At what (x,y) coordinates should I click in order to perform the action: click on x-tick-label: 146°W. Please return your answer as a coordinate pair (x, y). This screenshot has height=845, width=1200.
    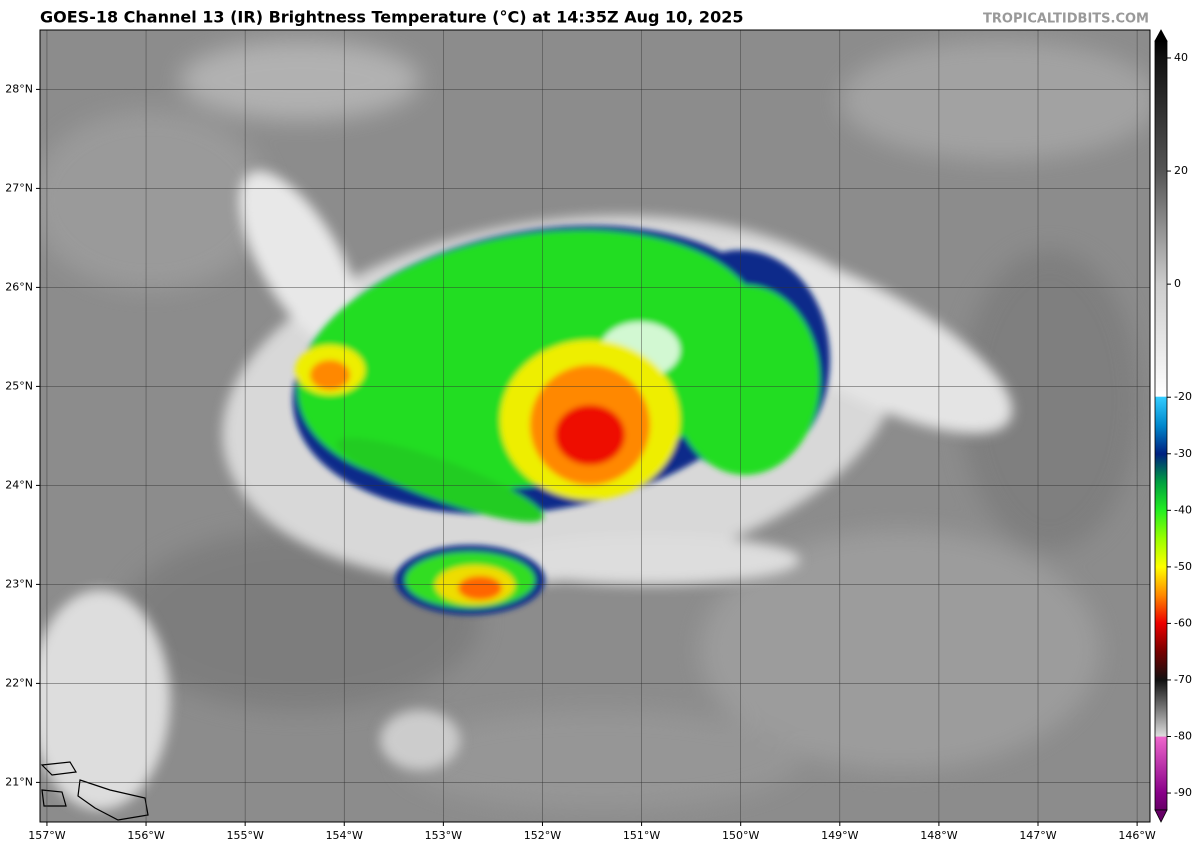
    Looking at the image, I should click on (1136, 835).